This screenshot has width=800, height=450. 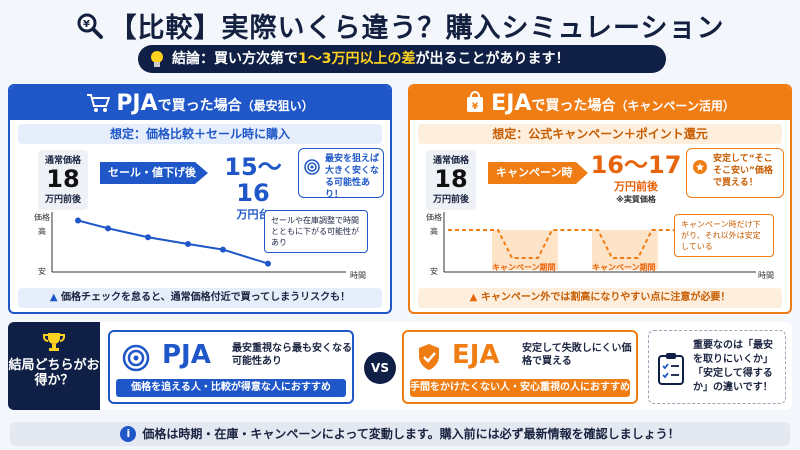 What do you see at coordinates (450, 161) in the screenshot?
I see `eja-normal-label: 通常価格` at bounding box center [450, 161].